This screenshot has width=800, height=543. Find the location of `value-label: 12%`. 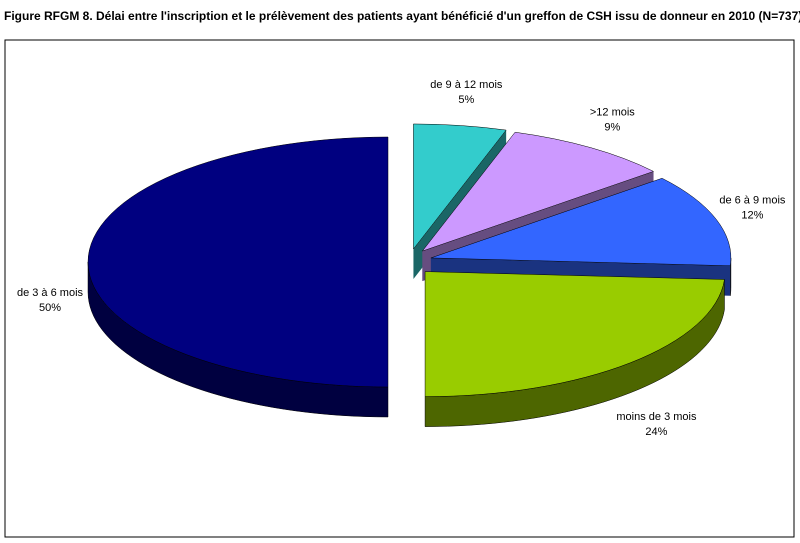

value-label: 12% is located at coordinates (752, 215).